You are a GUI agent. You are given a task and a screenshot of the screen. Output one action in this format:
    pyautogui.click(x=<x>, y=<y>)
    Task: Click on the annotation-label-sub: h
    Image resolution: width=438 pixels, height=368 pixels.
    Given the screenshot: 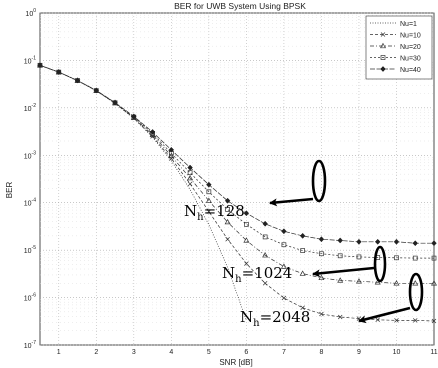 What is the action you would take?
    pyautogui.click(x=200, y=217)
    